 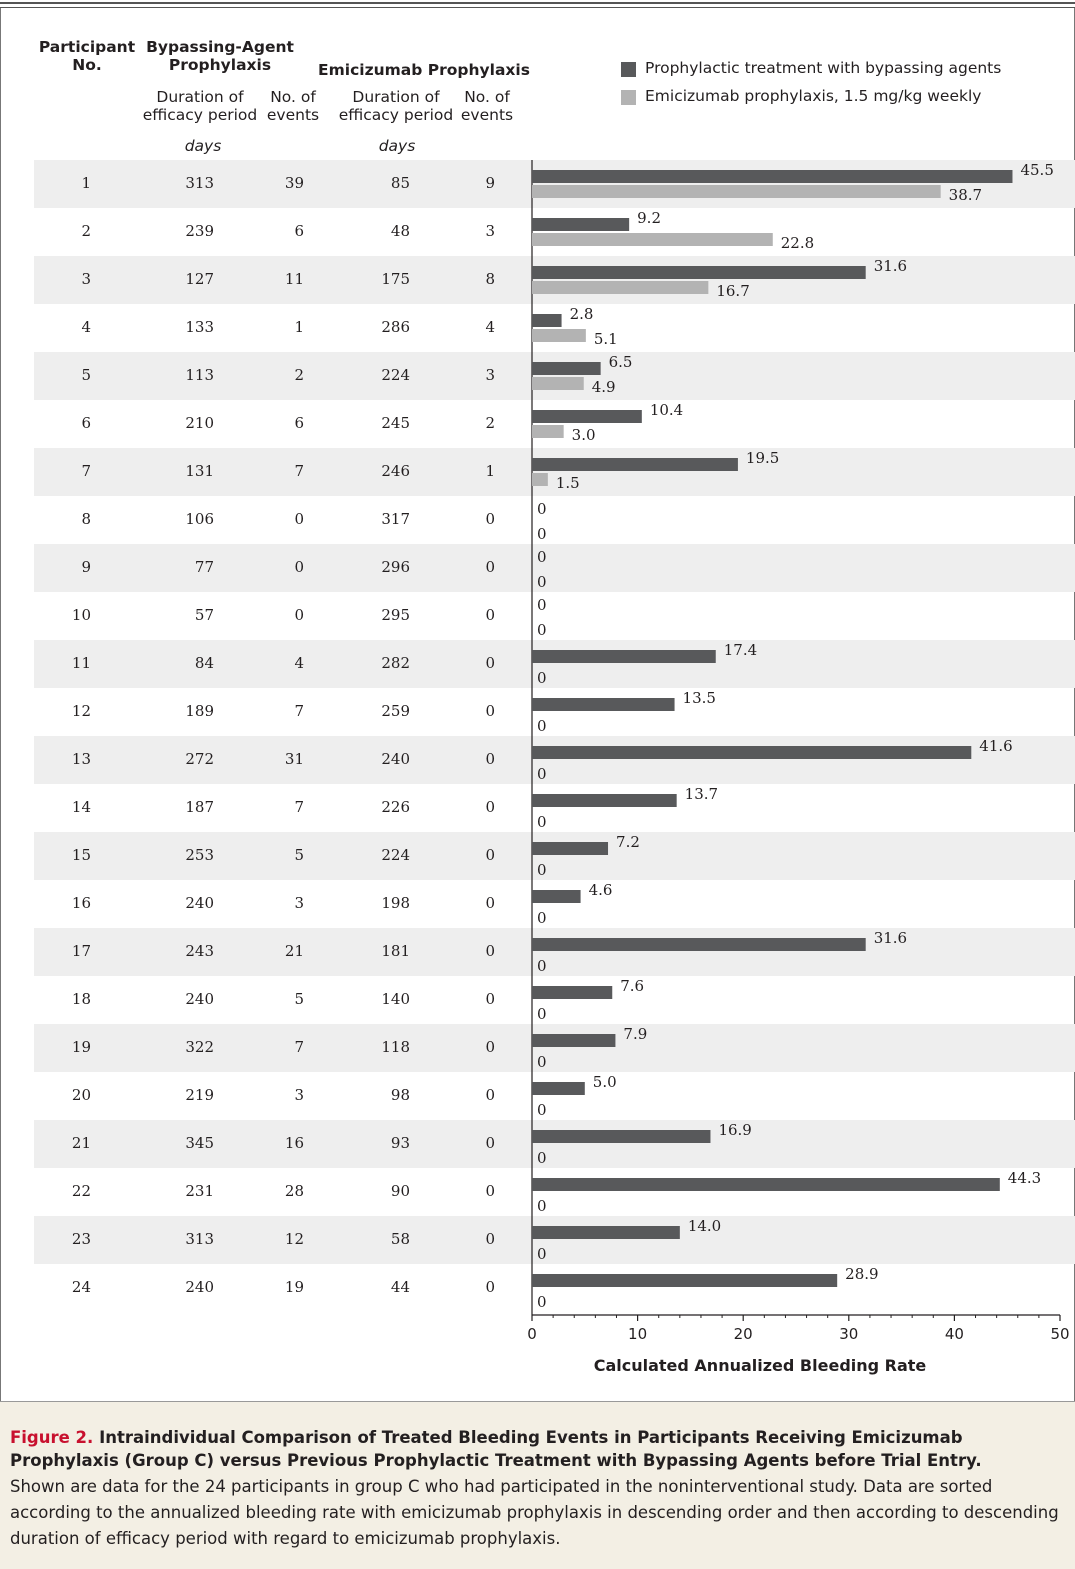 What do you see at coordinates (554, 952) in the screenshot?
I see `table-row: 17 243 21 181 0` at bounding box center [554, 952].